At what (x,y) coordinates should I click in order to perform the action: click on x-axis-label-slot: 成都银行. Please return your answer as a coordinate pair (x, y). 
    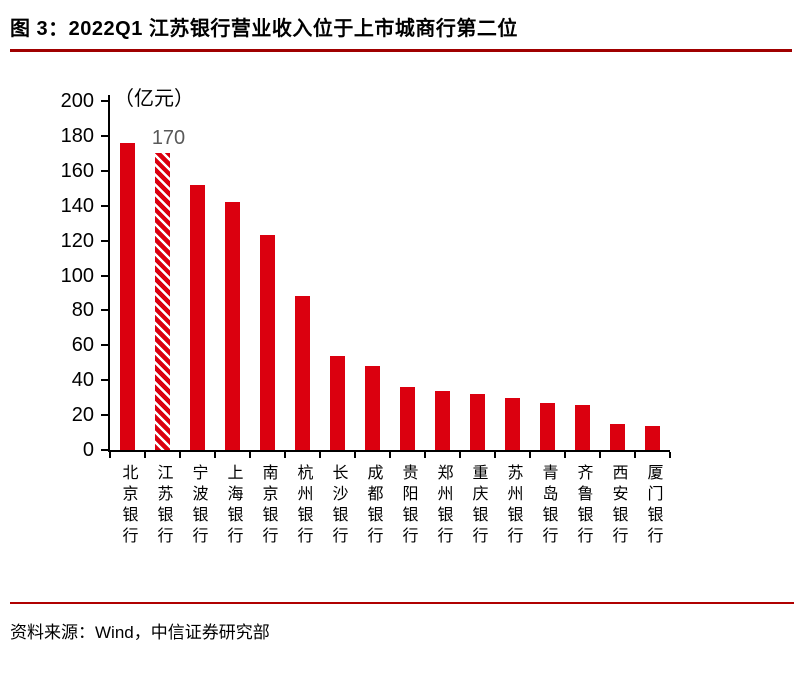
    Looking at the image, I should click on (372, 506).